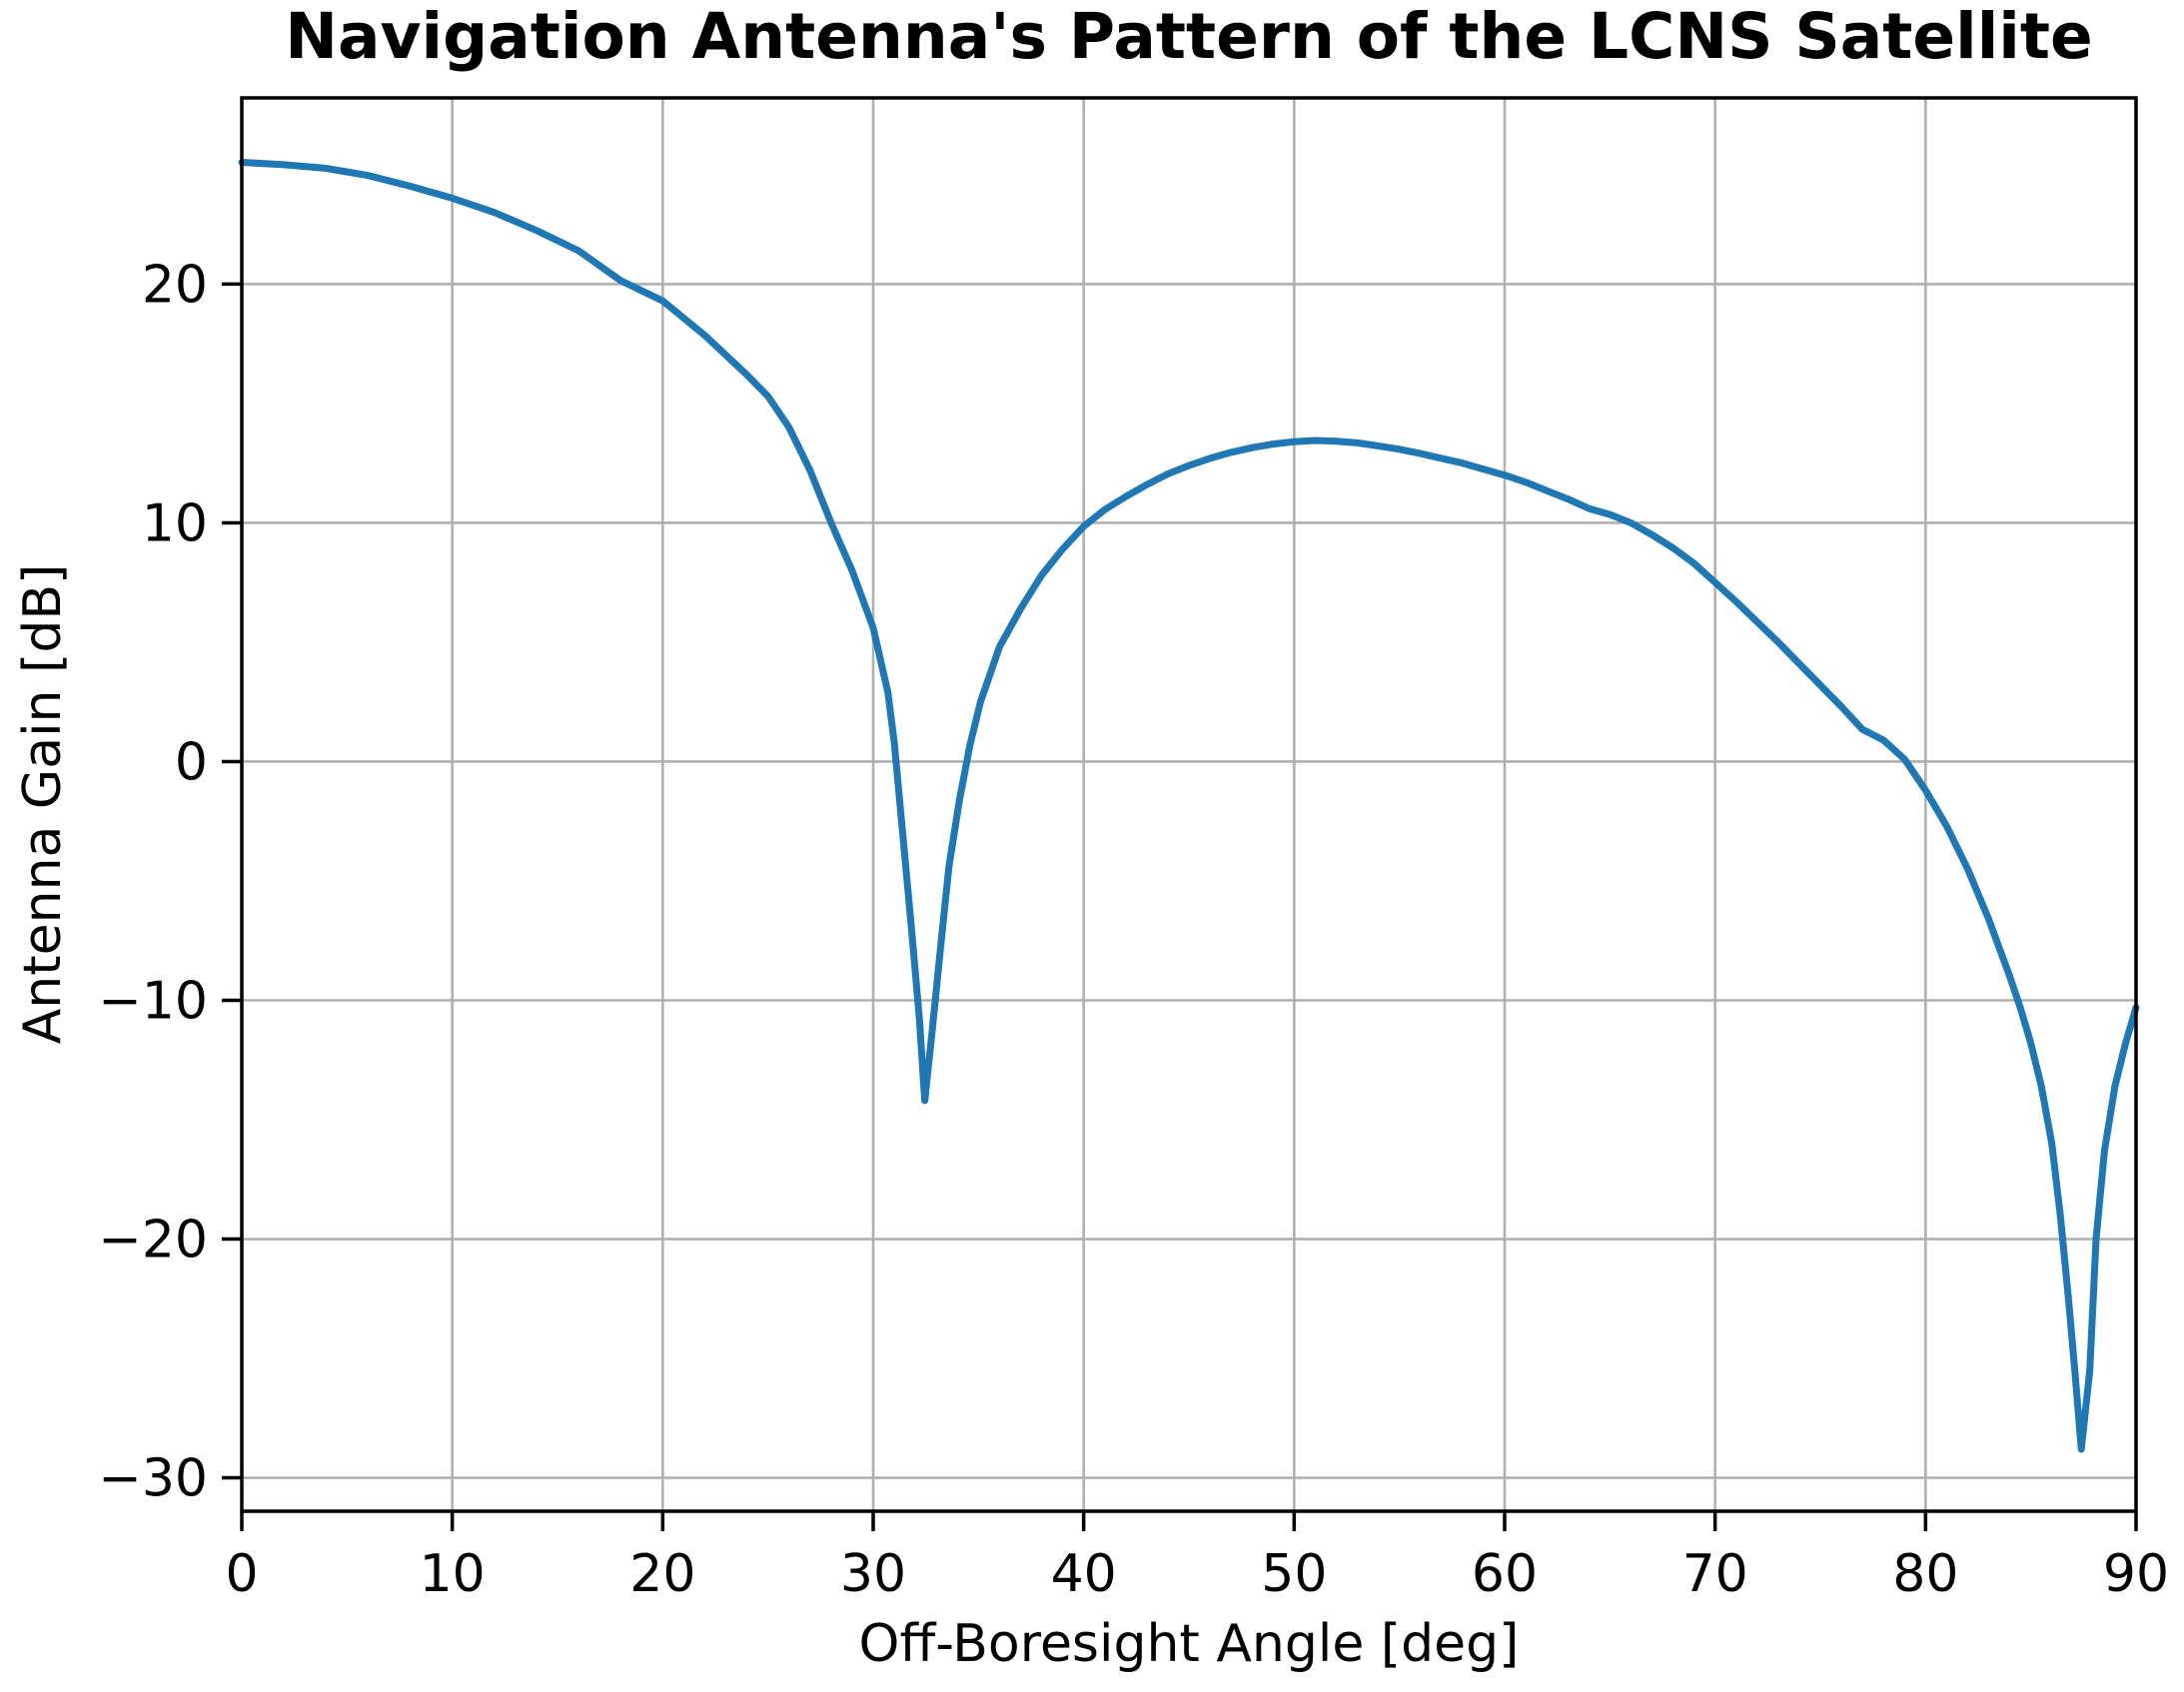 This screenshot has height=1692, width=2184. I want to click on x-tick-label: 40, so click(1084, 1574).